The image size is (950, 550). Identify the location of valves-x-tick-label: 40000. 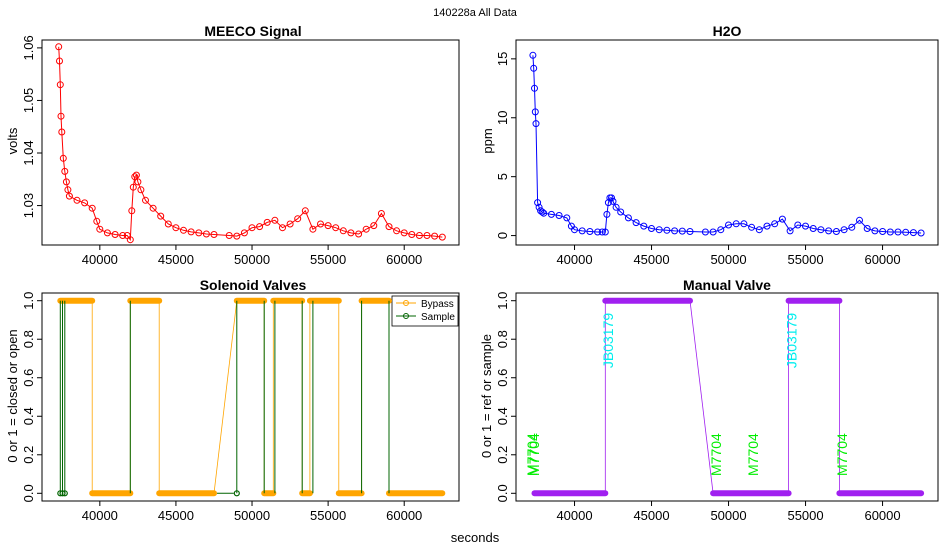
(100, 515).